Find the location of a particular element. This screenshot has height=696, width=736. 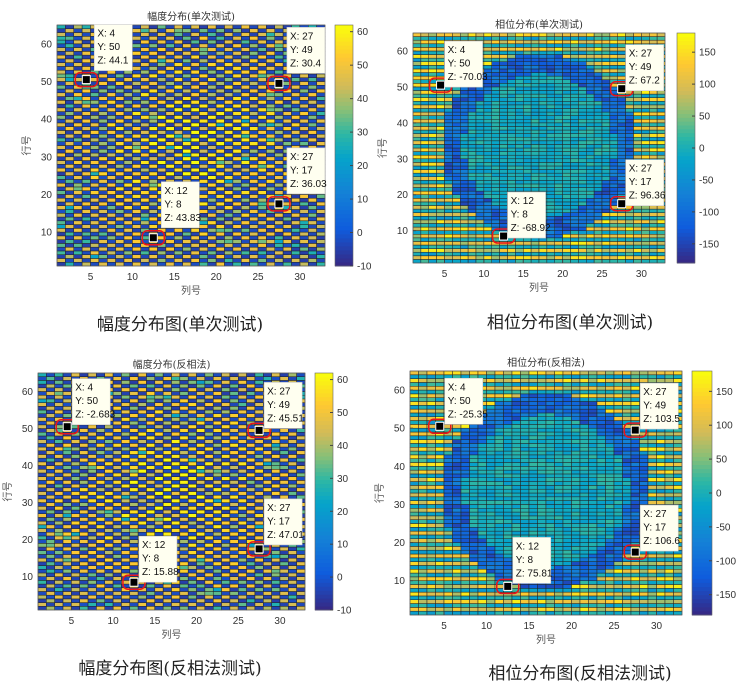

datatip: X: 12Y: 8Z: 43.83 is located at coordinates (171, 213).